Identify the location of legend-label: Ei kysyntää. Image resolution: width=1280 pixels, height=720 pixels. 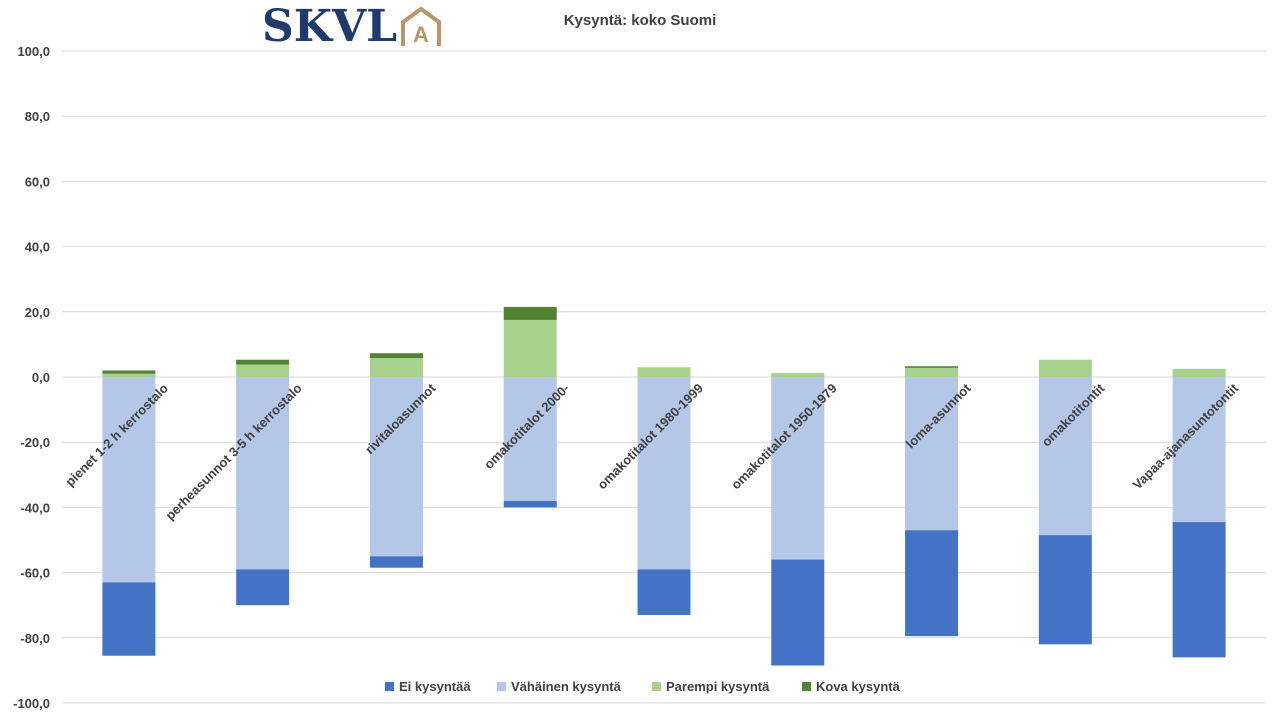
(435, 686).